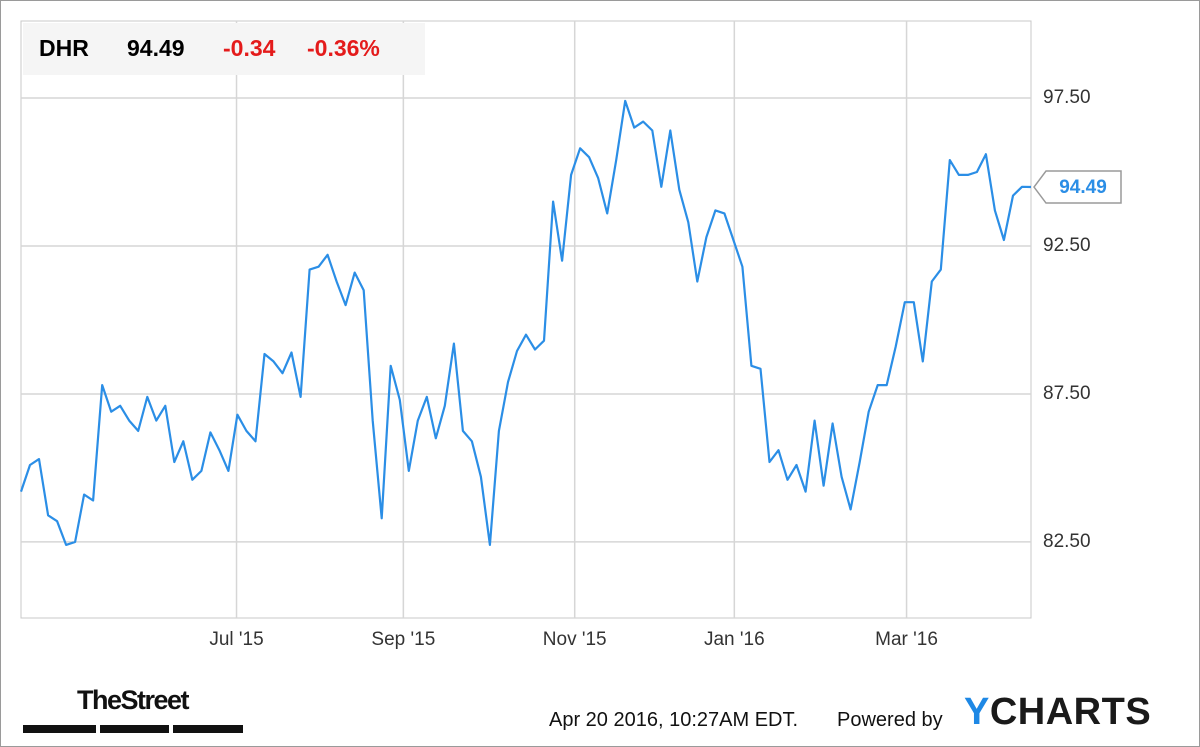 The image size is (1200, 747). Describe the element at coordinates (575, 639) in the screenshot. I see `x-tick-label: Nov '15` at that location.